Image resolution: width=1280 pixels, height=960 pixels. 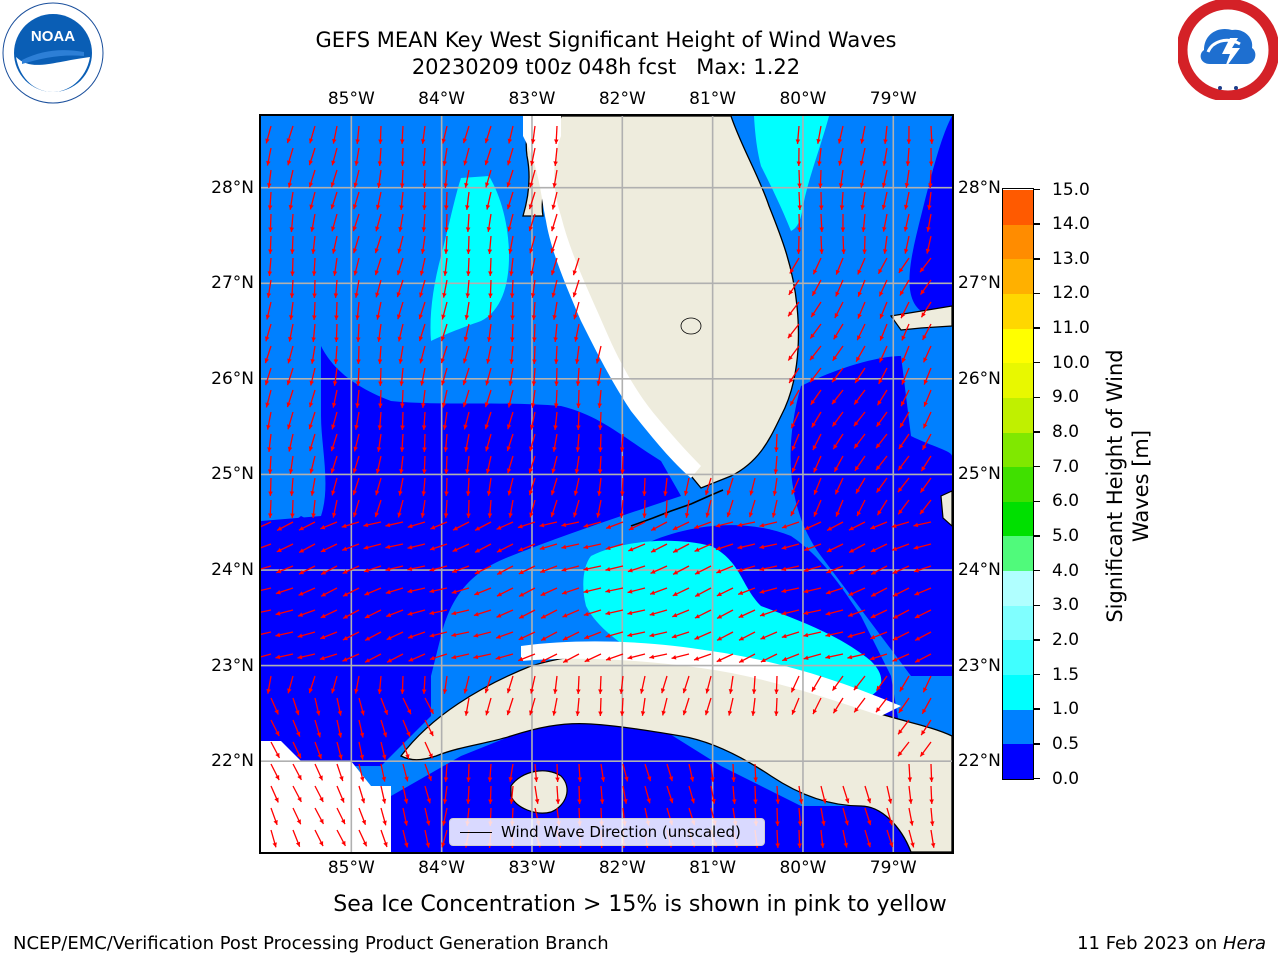 What do you see at coordinates (469, 258) in the screenshot?
I see `wave-band-1.0-1.5-gulf` at bounding box center [469, 258].